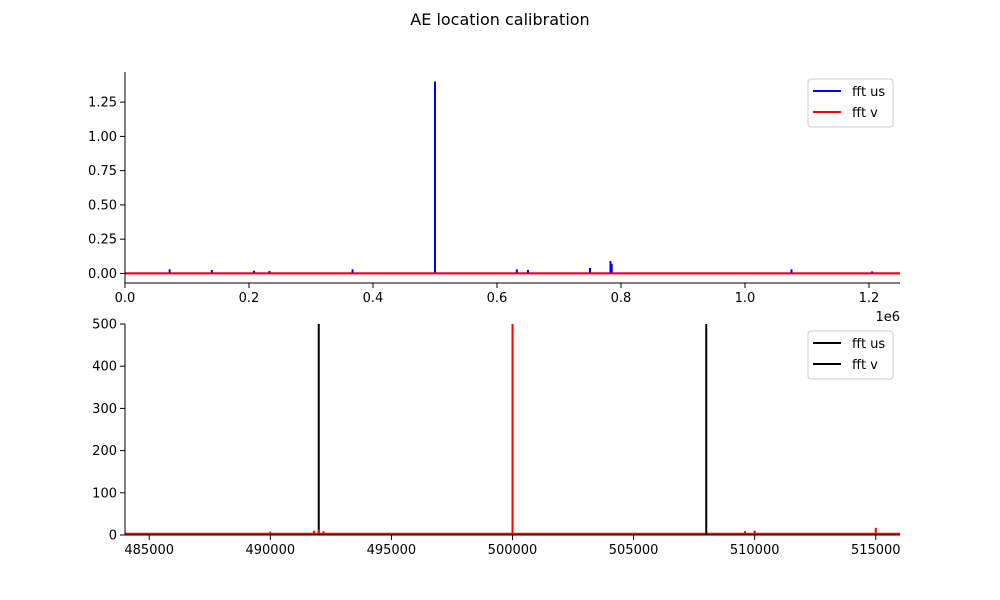 Image resolution: width=1000 pixels, height=600 pixels. Describe the element at coordinates (865, 113) in the screenshot. I see `panel1-legend-label-1: fft v` at that location.